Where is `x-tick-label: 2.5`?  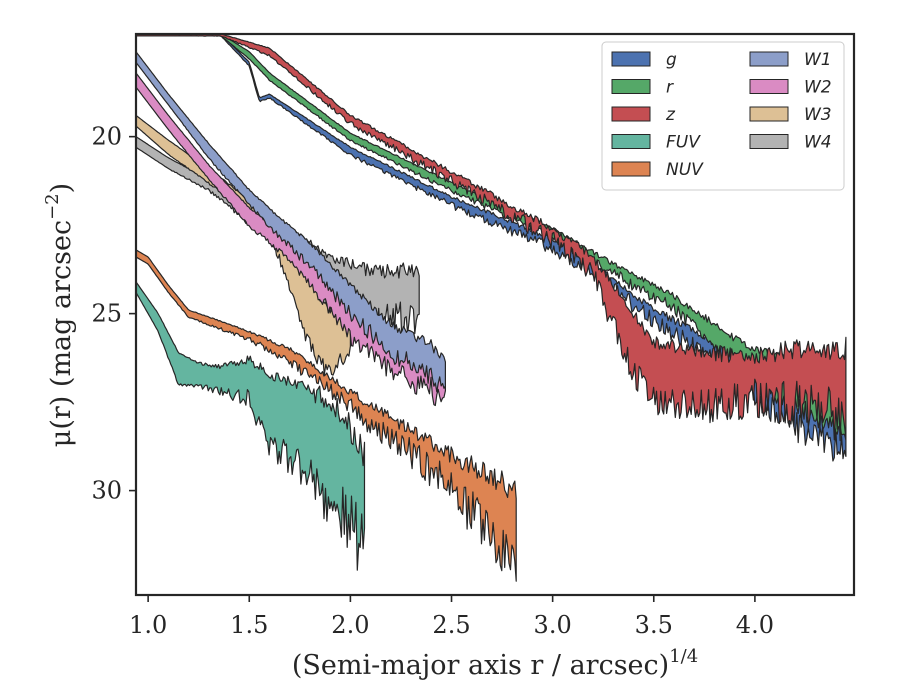
x-tick-label: 2.5 is located at coordinates (451, 625).